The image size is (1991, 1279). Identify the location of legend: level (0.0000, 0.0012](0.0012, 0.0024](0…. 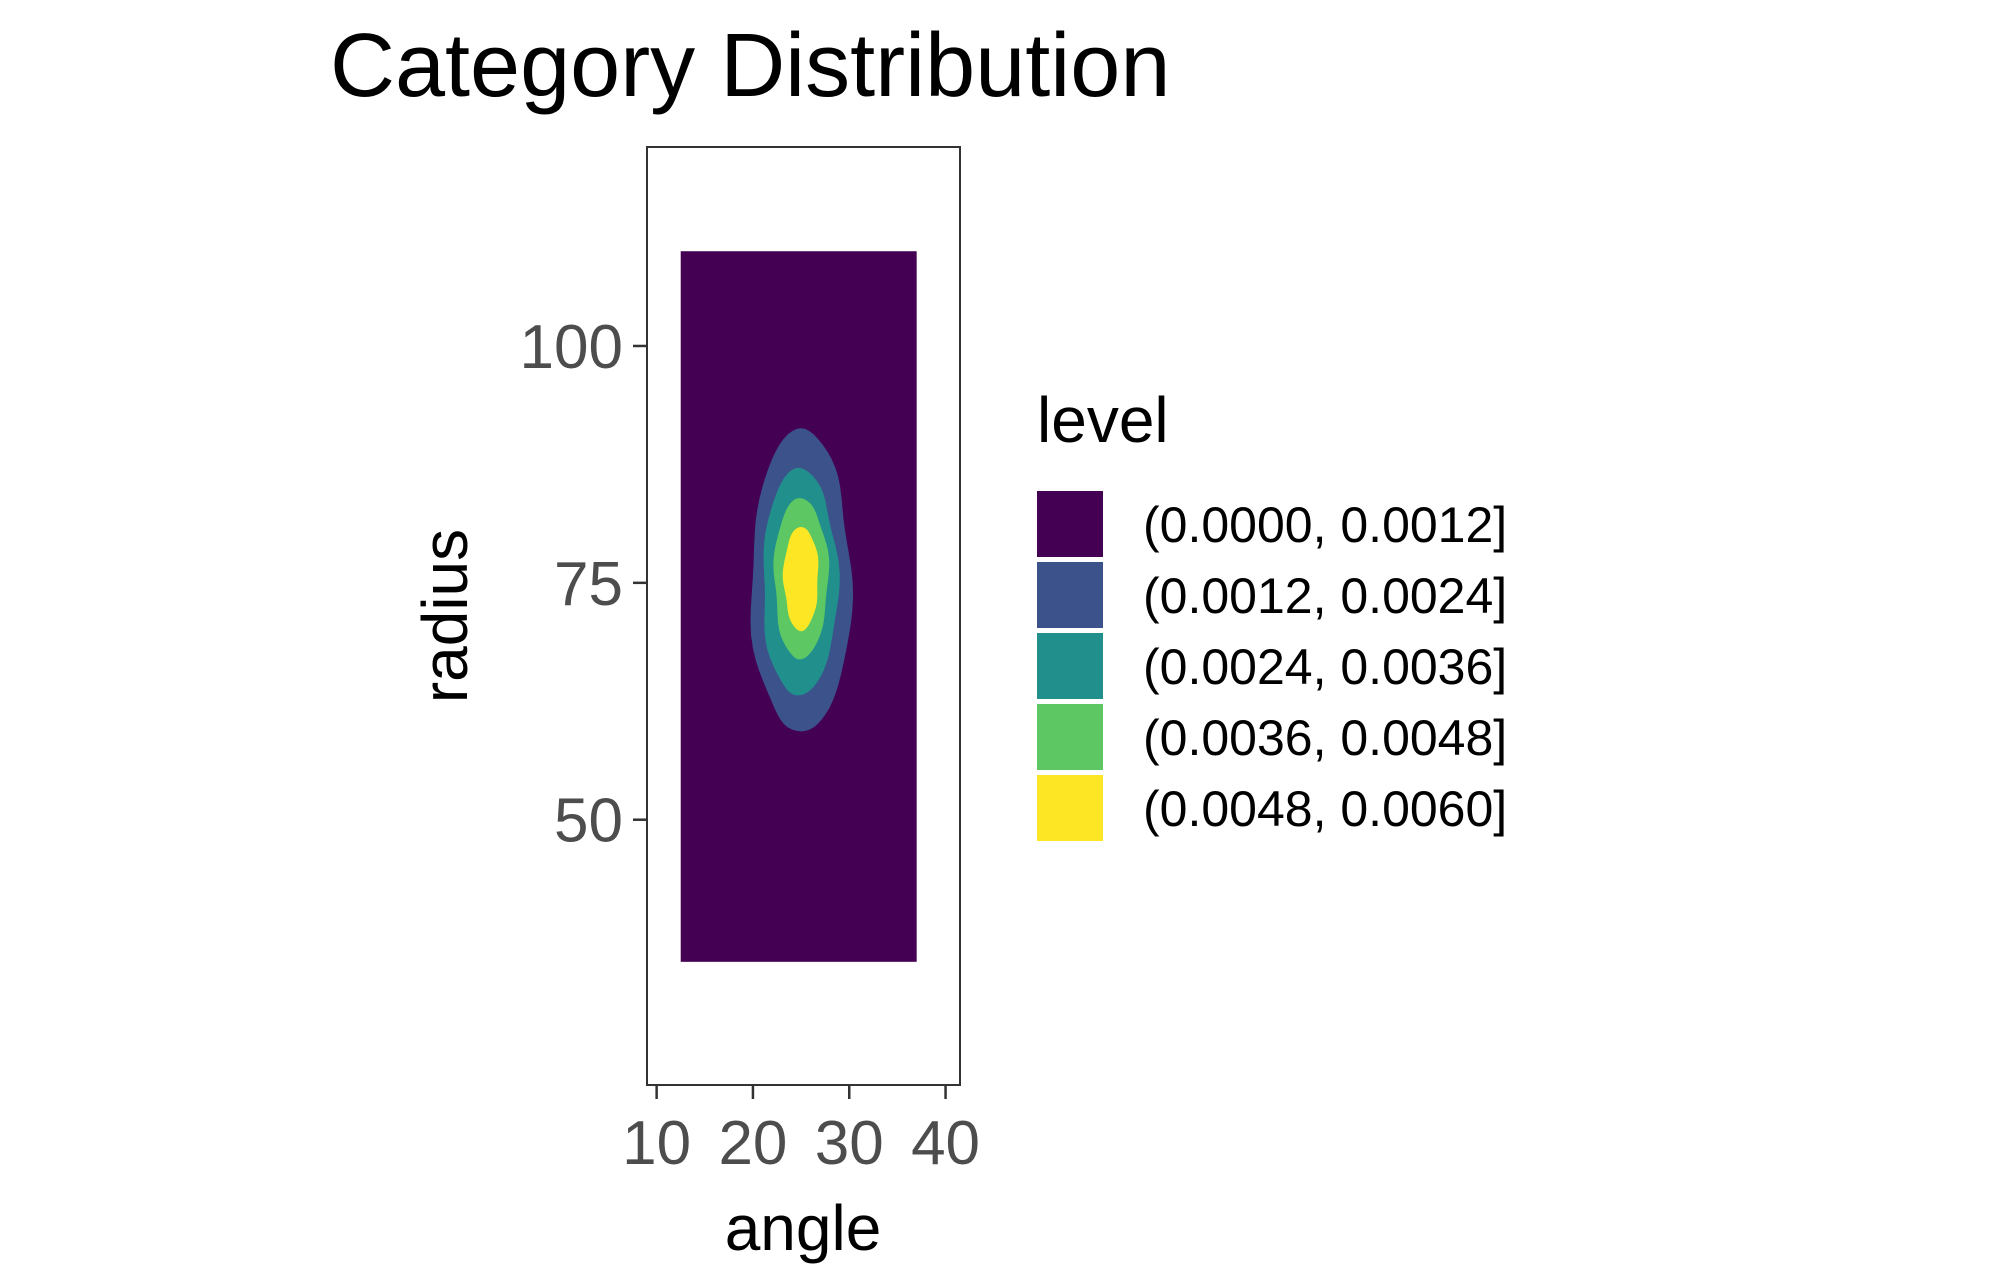
(1272, 612).